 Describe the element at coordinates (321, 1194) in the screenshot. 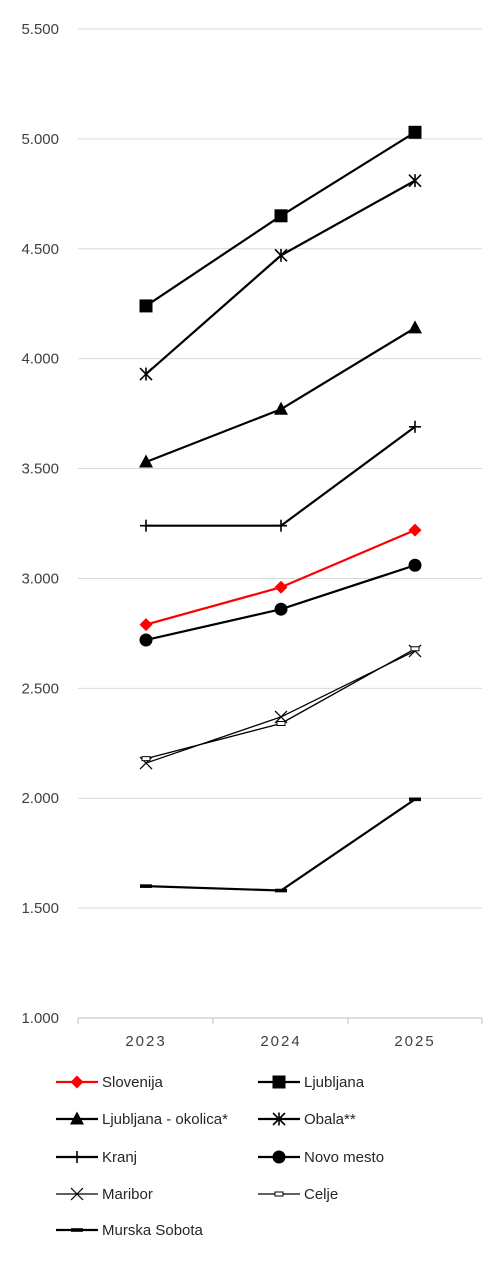

I see `legend-label: Celje` at that location.